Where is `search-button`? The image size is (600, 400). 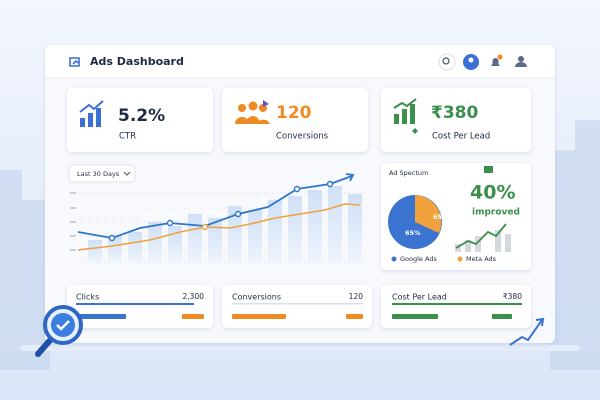 search-button is located at coordinates (447, 62).